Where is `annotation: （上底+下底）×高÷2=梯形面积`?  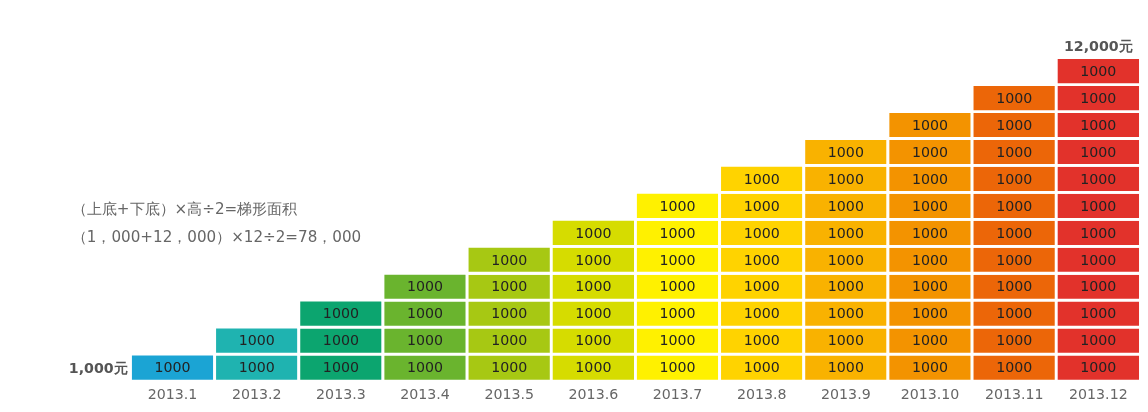
annotation: （上底+下底）×高÷2=梯形面积 is located at coordinates (184, 208).